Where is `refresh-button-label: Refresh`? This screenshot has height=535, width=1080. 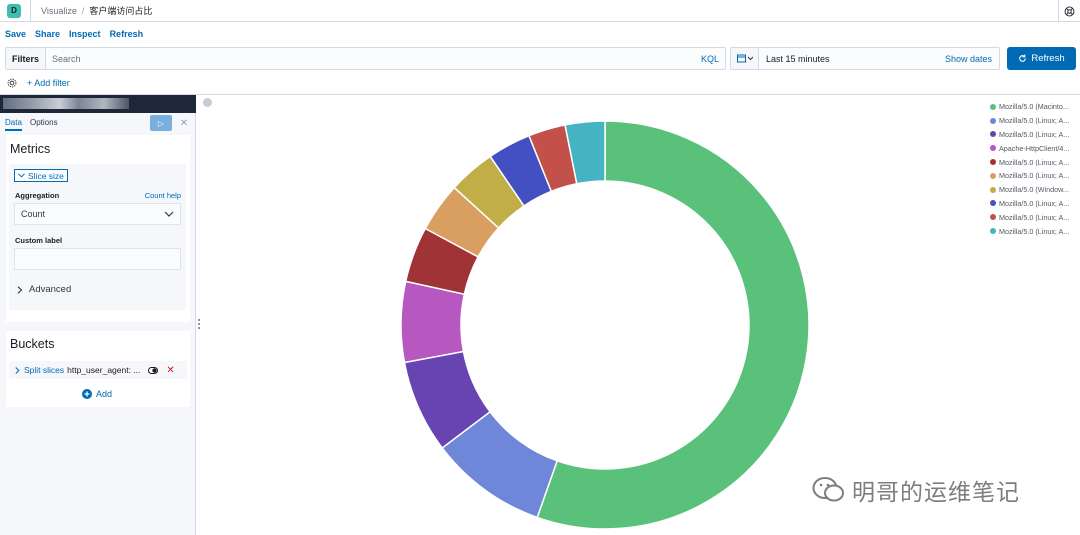
refresh-button-label: Refresh is located at coordinates (1048, 58).